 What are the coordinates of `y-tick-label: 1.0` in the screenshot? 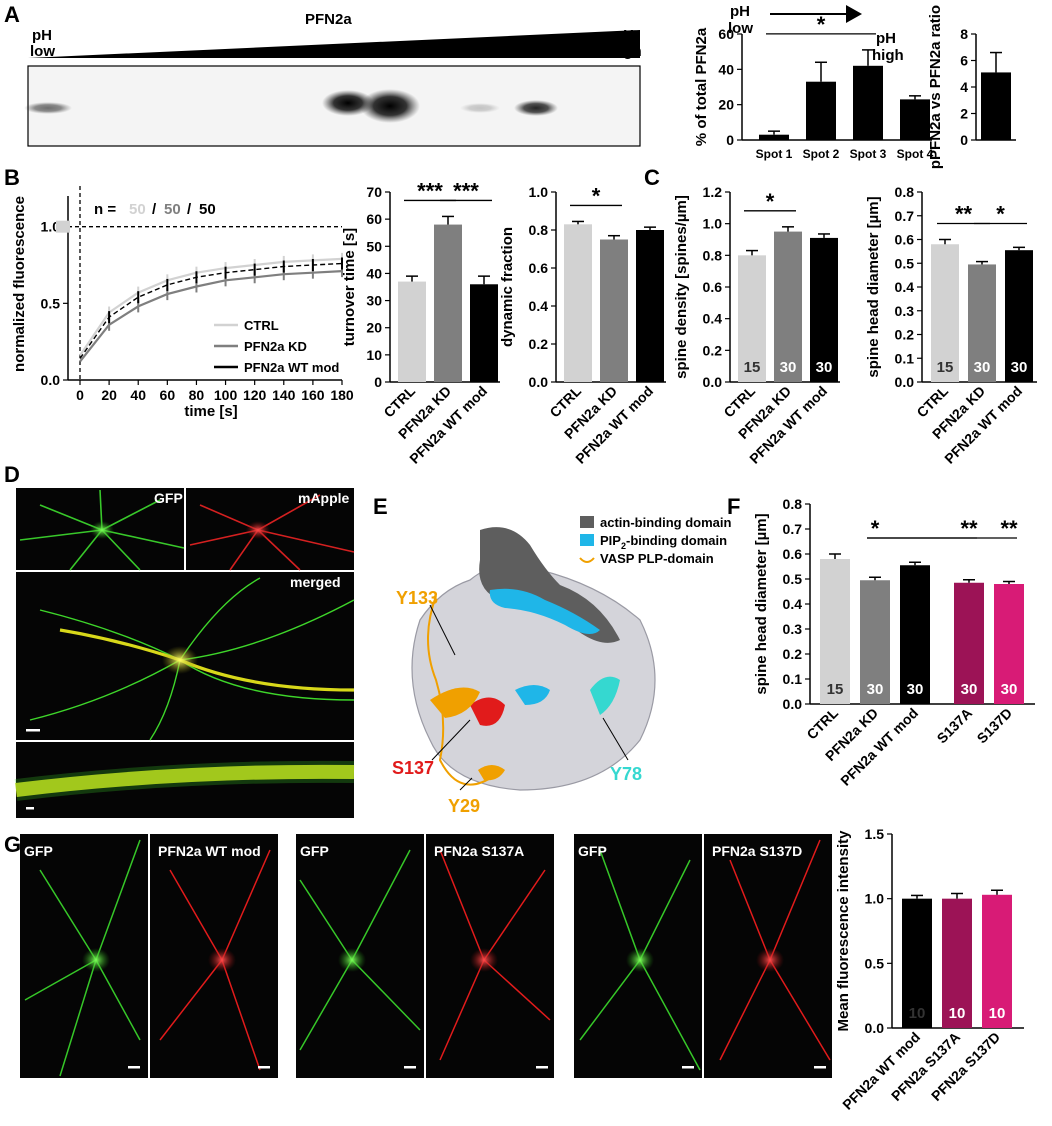 It's located at (875, 899).